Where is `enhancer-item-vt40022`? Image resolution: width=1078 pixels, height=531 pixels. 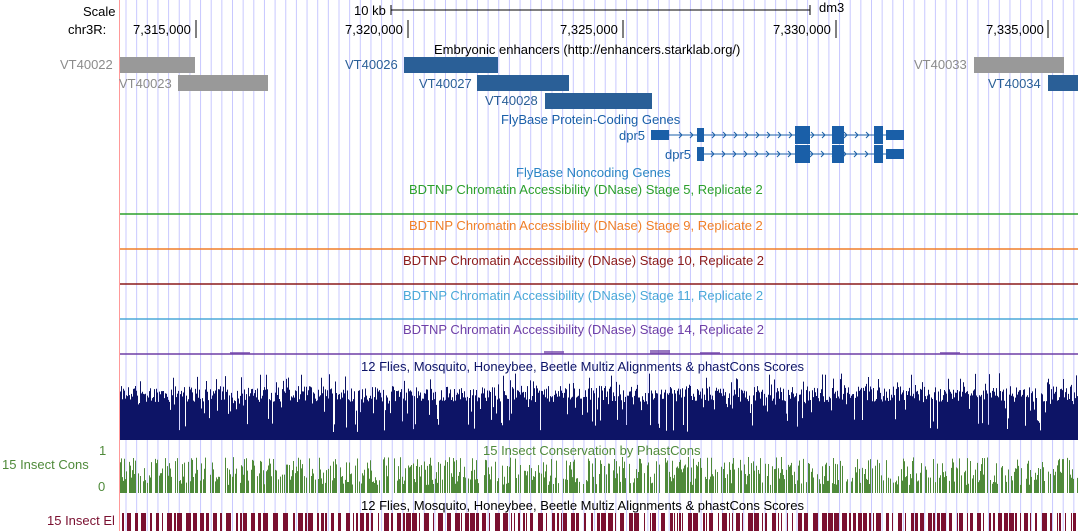
enhancer-item-vt40022 is located at coordinates (157, 65).